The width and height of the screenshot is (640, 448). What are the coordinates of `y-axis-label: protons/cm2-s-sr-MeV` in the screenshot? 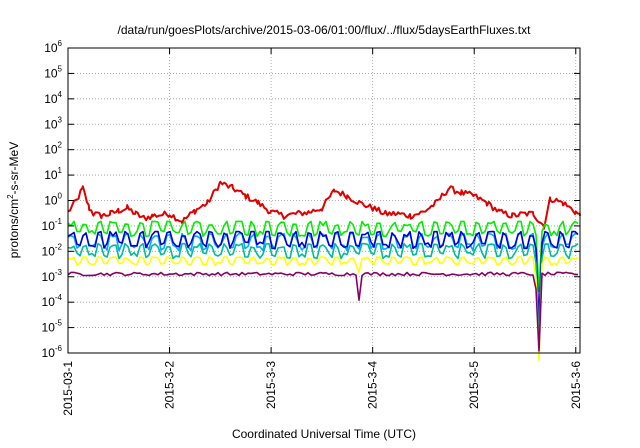 It's located at (13, 200).